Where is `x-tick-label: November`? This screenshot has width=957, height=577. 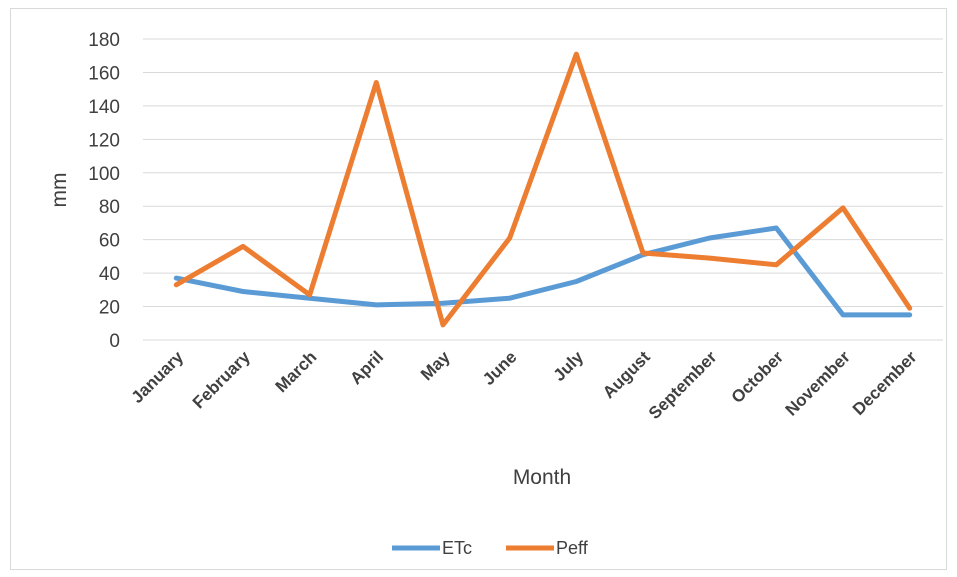
x-tick-label: November is located at coordinates (818, 383).